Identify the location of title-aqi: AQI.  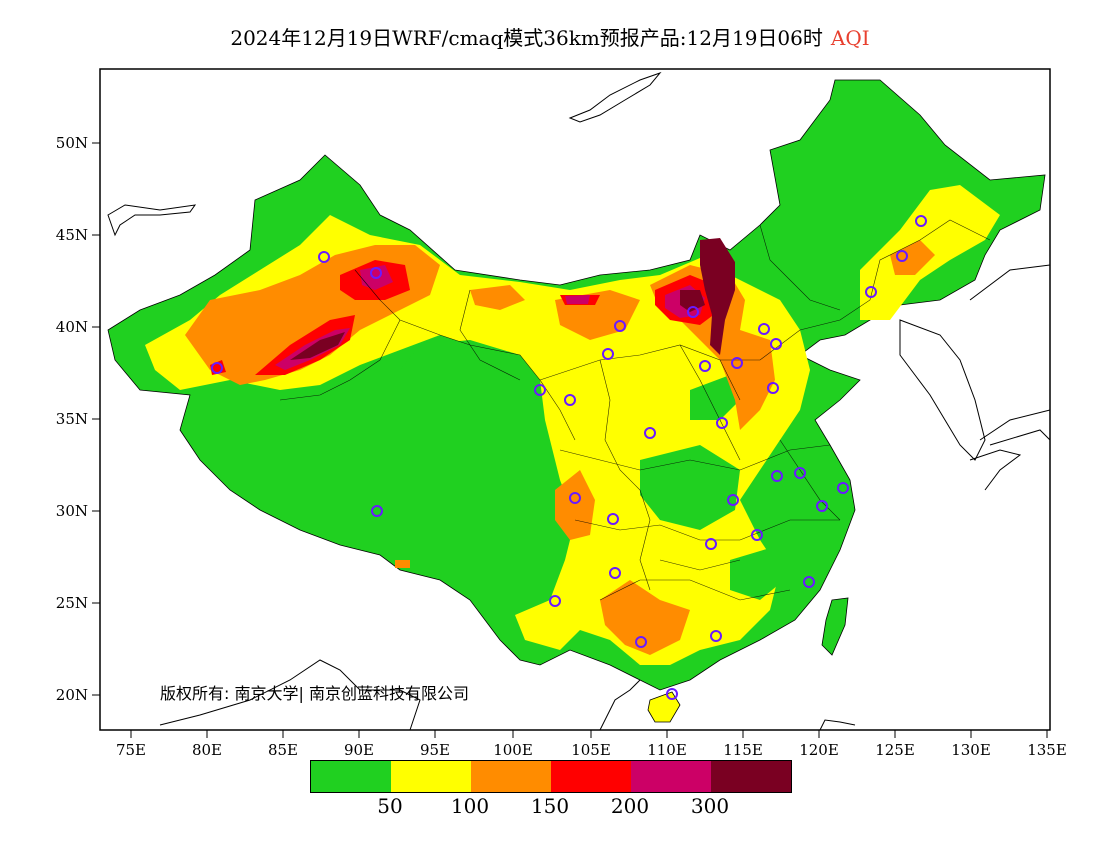
(850, 38).